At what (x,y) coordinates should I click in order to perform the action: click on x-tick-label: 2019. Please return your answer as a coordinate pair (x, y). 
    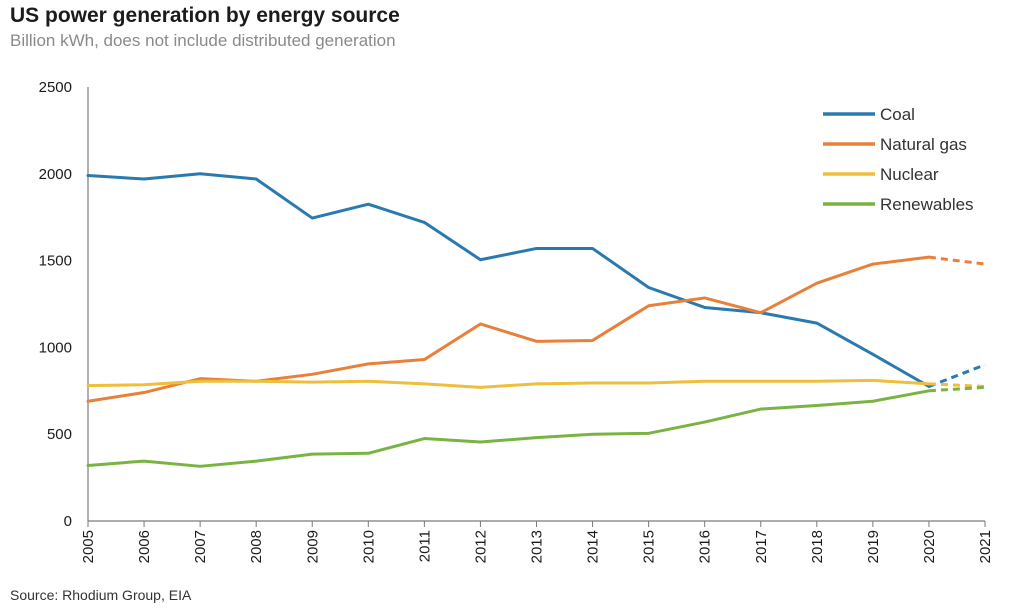
    Looking at the image, I should click on (873, 546).